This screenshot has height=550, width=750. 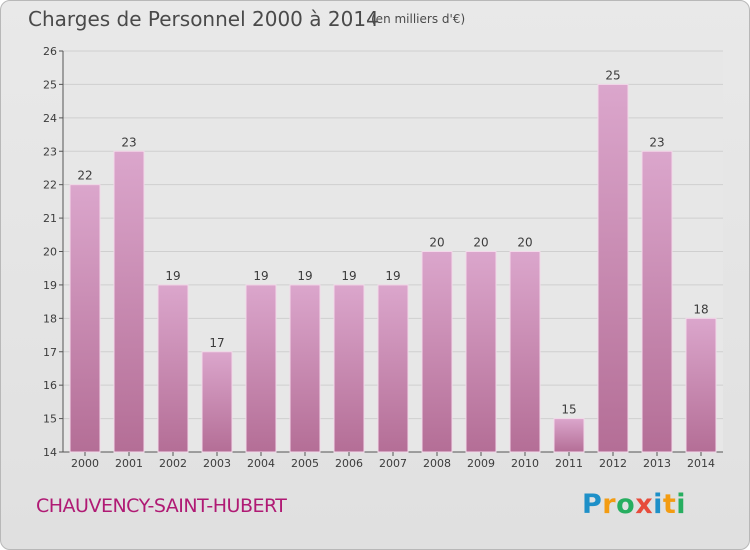 I want to click on y-tick-label: 22, so click(x=50, y=185).